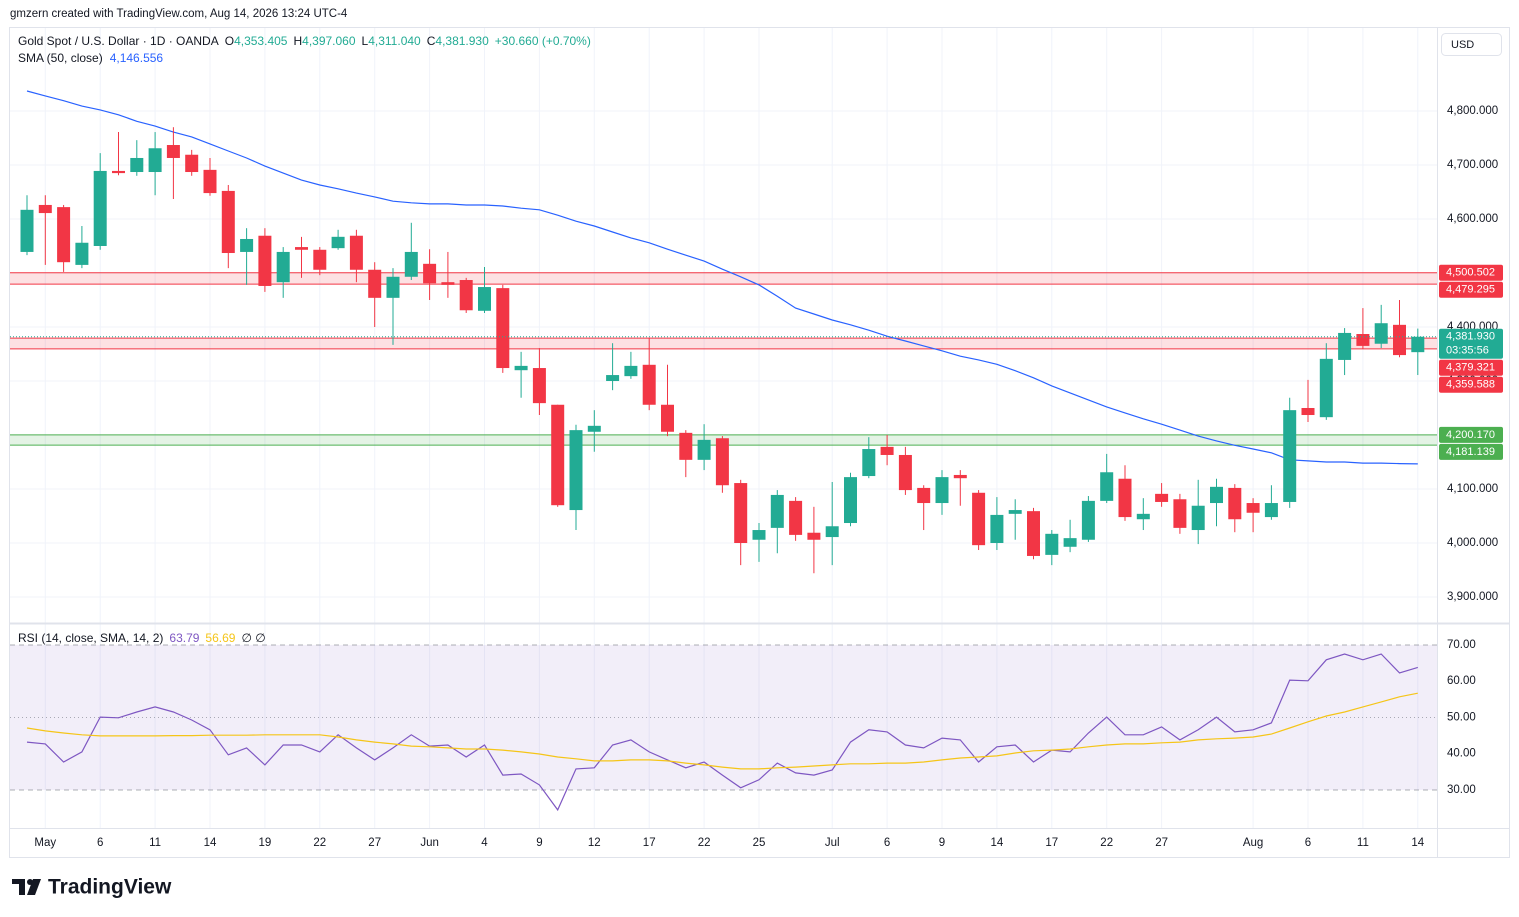 The width and height of the screenshot is (1519, 917). Describe the element at coordinates (1461, 754) in the screenshot. I see `y-tick-label: 40.00` at that location.